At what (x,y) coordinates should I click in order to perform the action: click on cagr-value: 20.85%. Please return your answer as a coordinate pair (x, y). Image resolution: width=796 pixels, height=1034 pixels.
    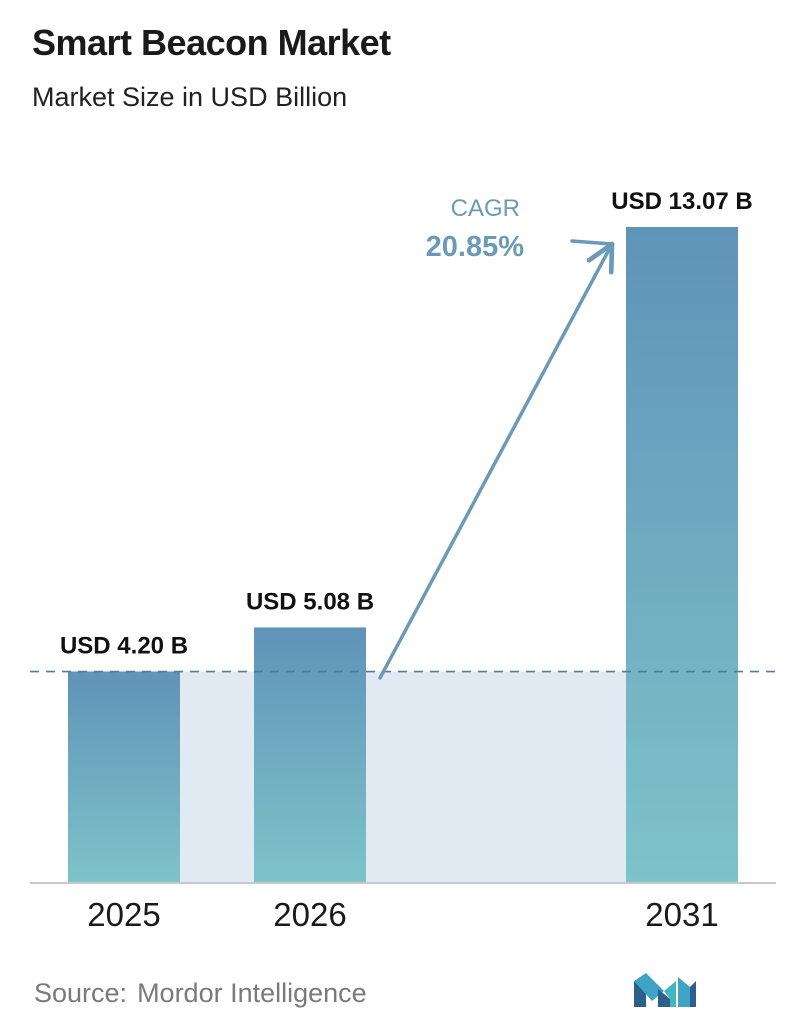
    Looking at the image, I should click on (475, 247).